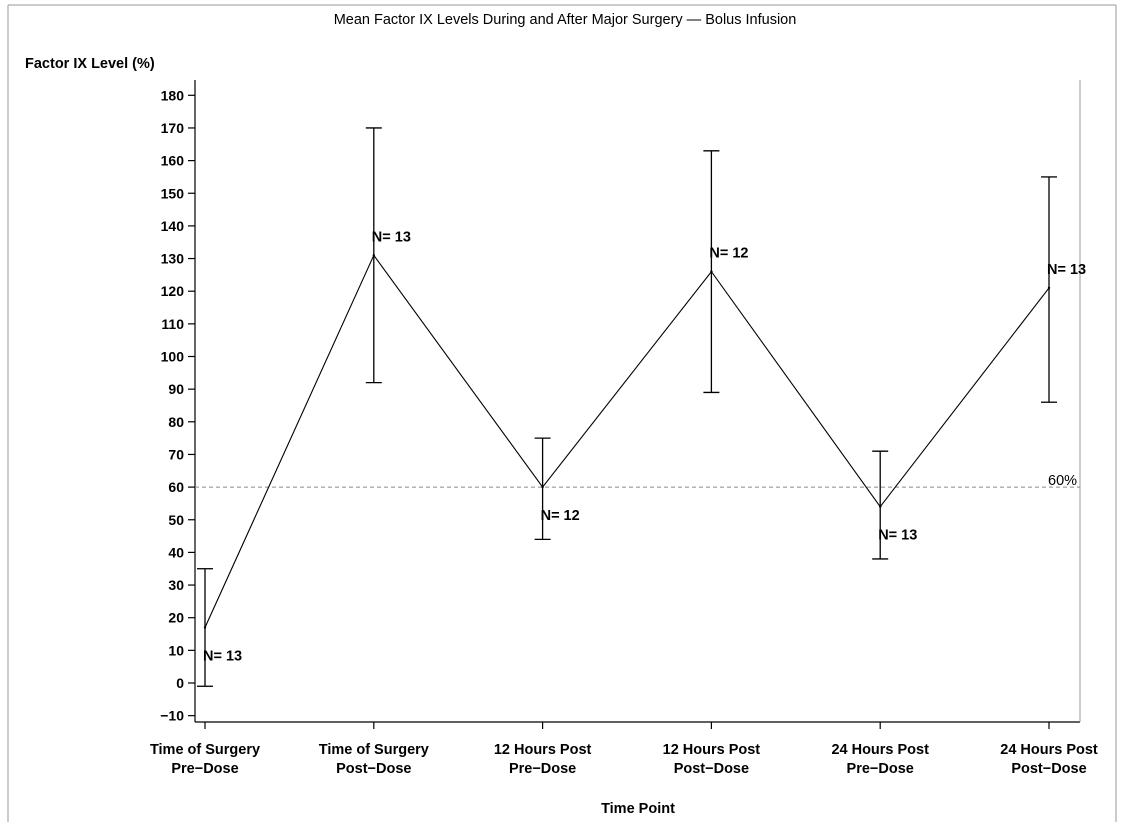 This screenshot has width=1122, height=822. I want to click on x-tick-label-3-line-0: 12 Hours Post, so click(712, 750).